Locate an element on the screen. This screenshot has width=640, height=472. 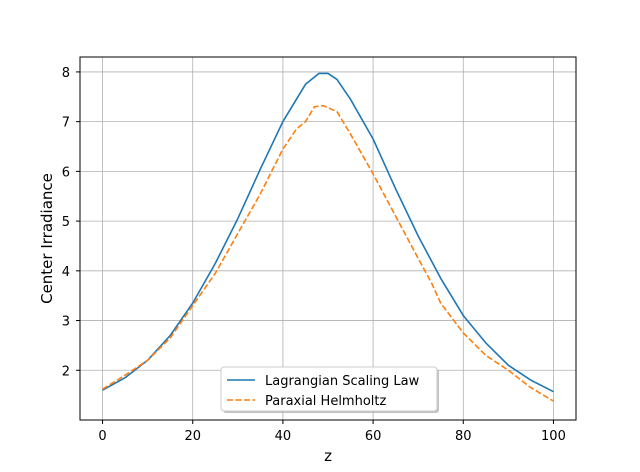
x-tick-label: 20 is located at coordinates (192, 436).